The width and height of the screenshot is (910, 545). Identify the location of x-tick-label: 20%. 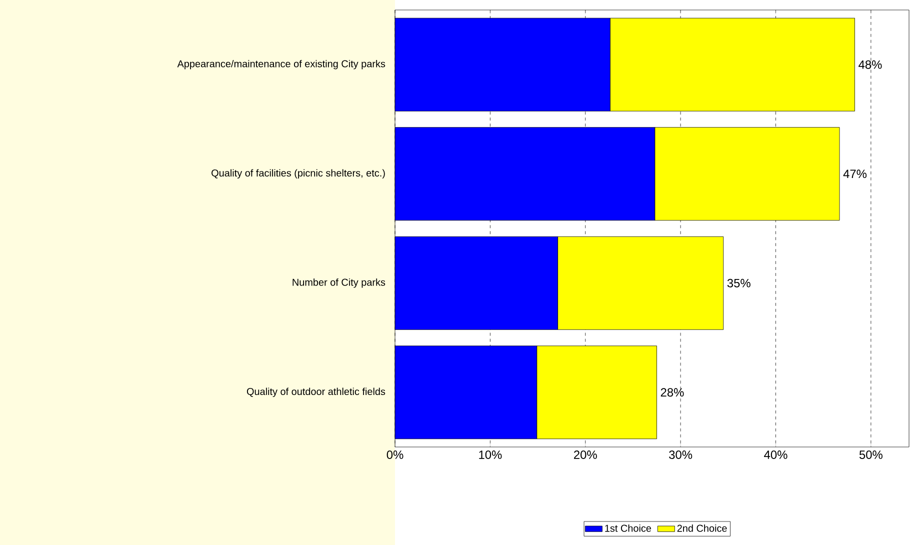
(585, 454).